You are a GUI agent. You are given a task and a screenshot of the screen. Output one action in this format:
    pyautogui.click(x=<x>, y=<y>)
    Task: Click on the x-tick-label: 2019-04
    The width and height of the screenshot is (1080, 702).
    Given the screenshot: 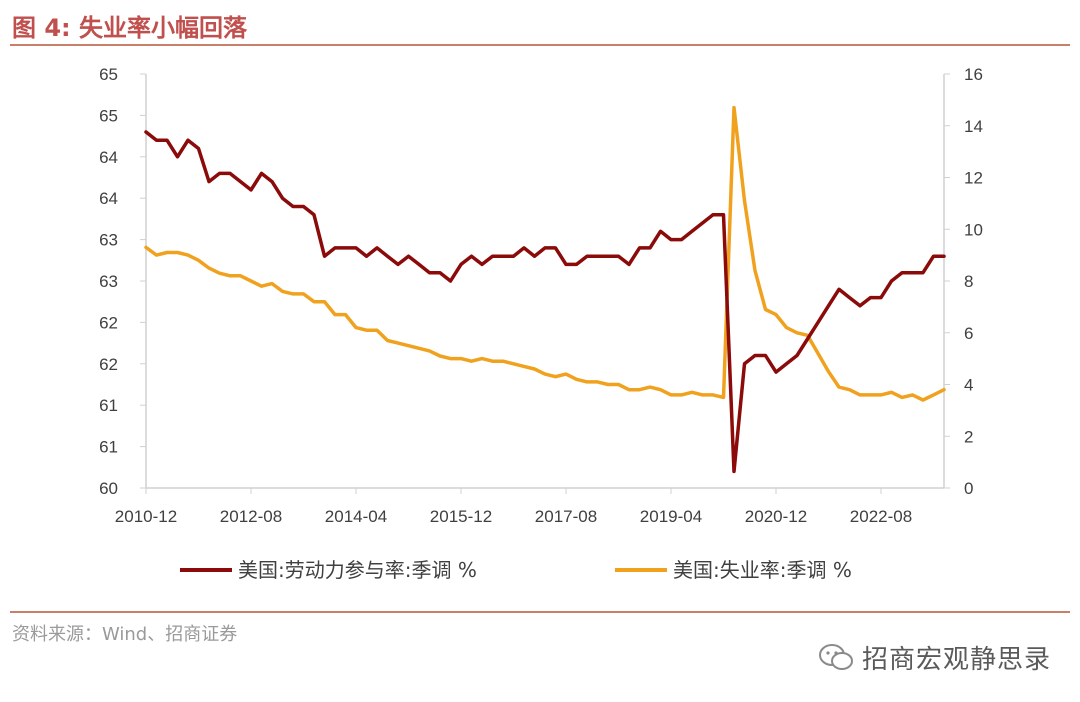 What is the action you would take?
    pyautogui.click(x=671, y=516)
    